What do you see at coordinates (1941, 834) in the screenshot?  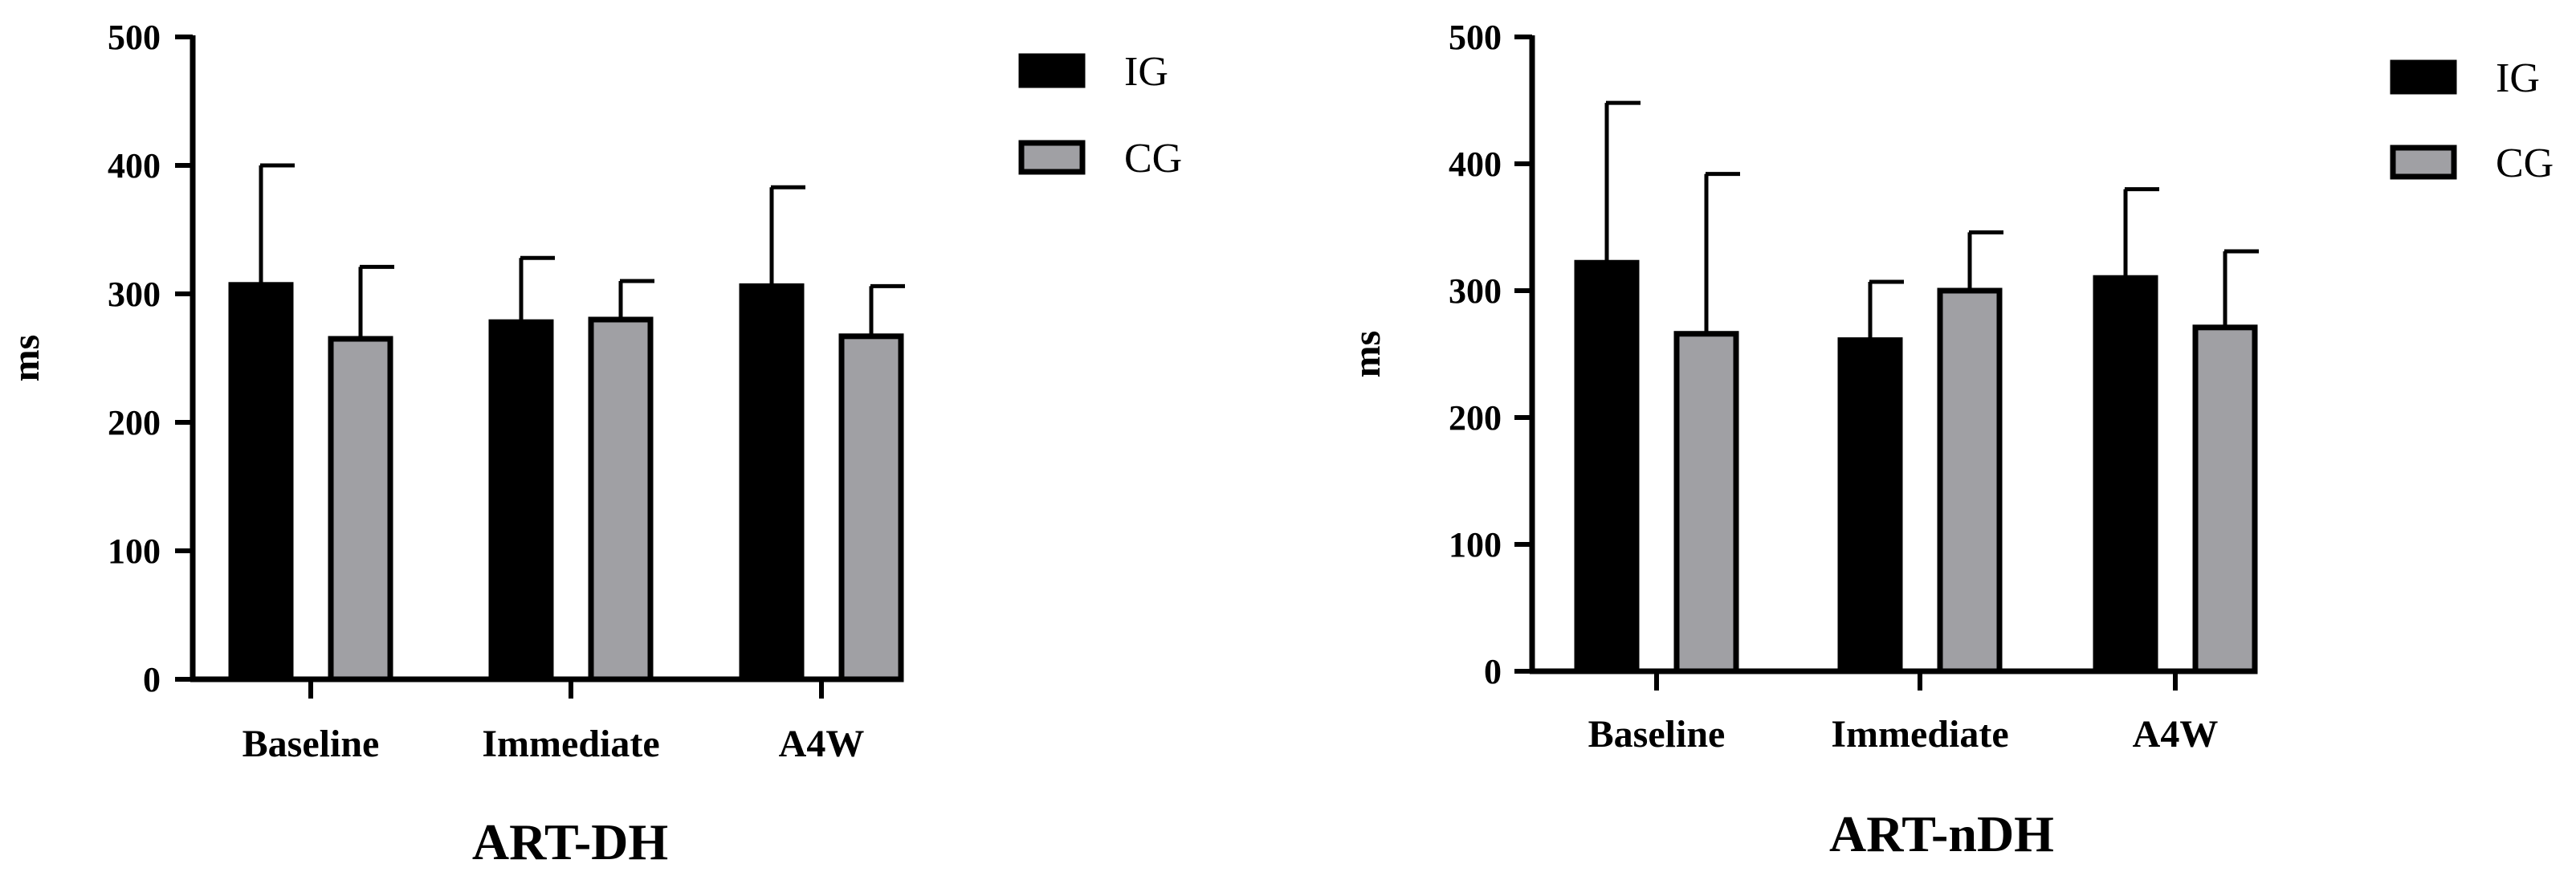 I see `chart-title: ART-nDH` at bounding box center [1941, 834].